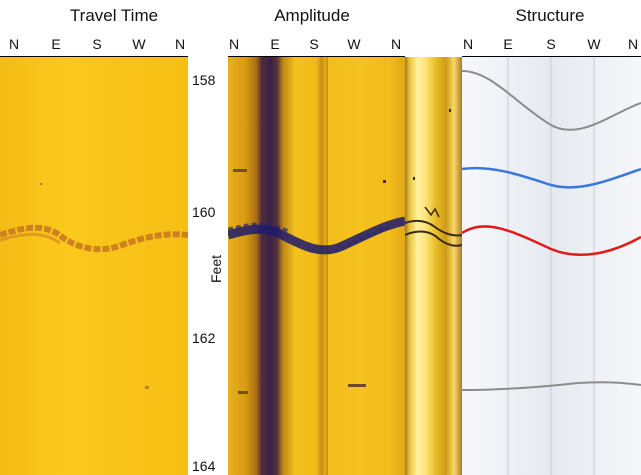 This screenshot has width=641, height=475. I want to click on structure-title: Structure, so click(550, 15).